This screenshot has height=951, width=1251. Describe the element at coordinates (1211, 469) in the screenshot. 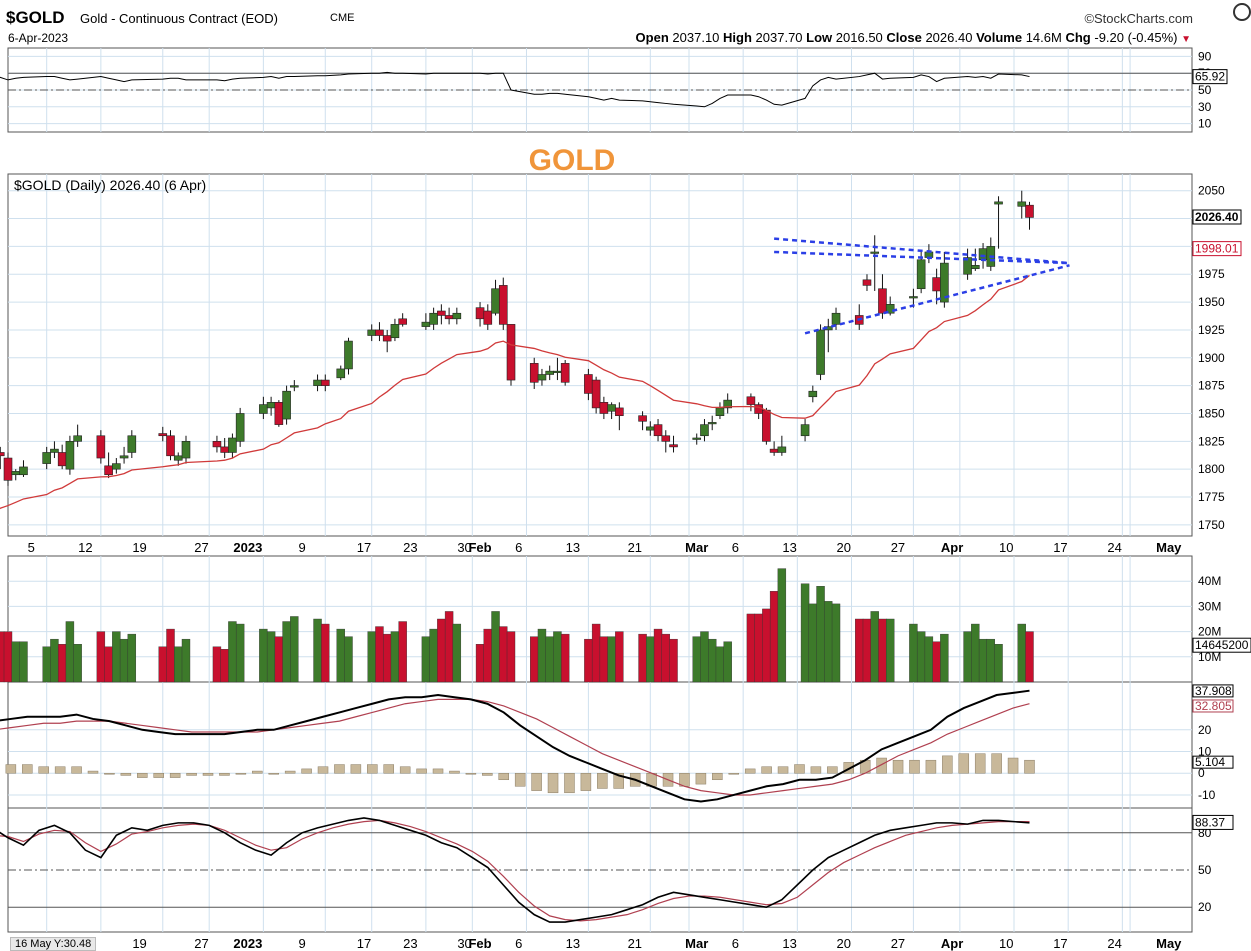

I see `price-tick-label: 1800` at that location.